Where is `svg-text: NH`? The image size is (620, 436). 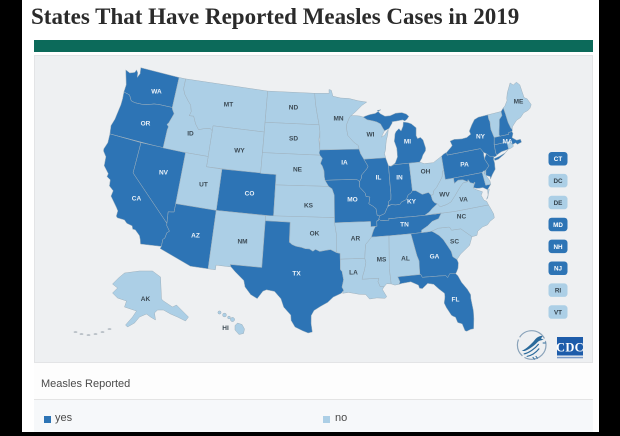 svg-text: NH is located at coordinates (558, 247).